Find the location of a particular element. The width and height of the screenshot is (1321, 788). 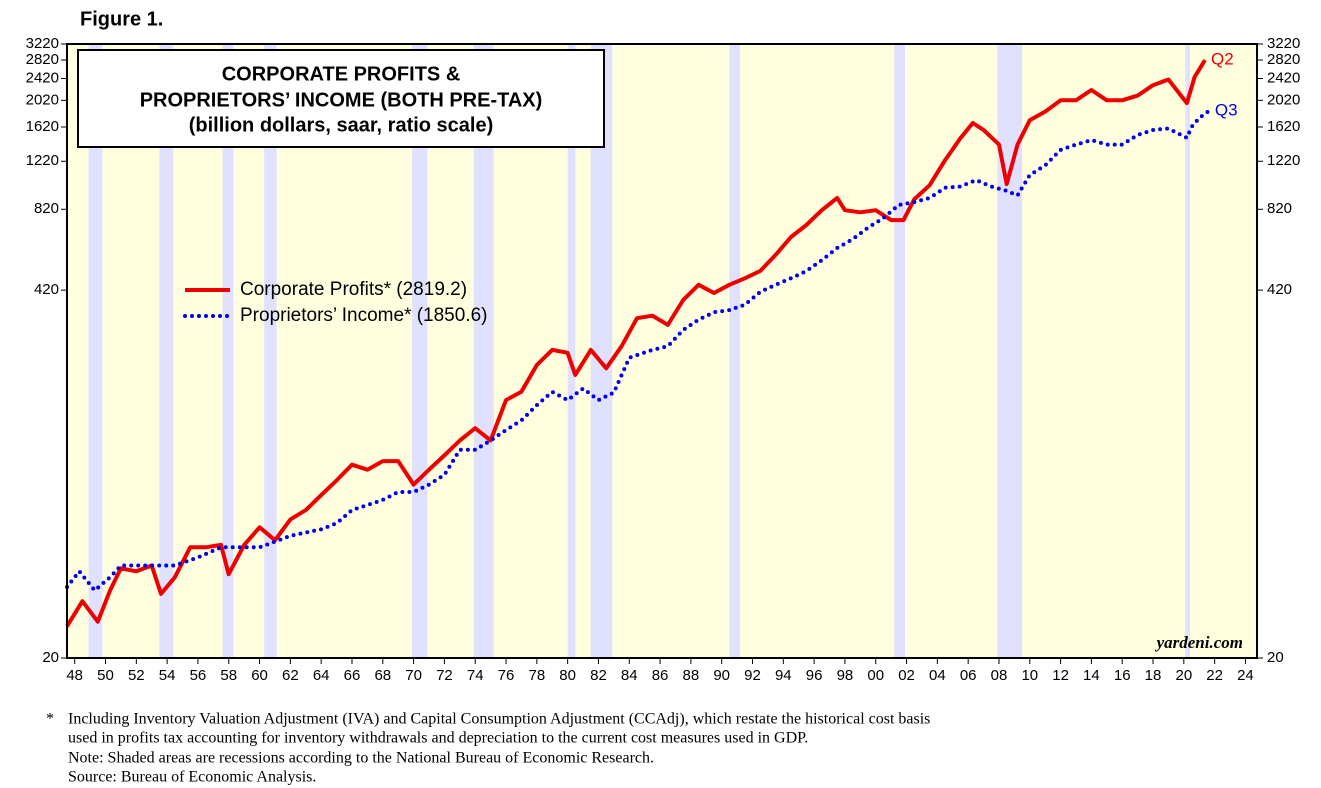

x-tick-label: 72 is located at coordinates (444, 675).